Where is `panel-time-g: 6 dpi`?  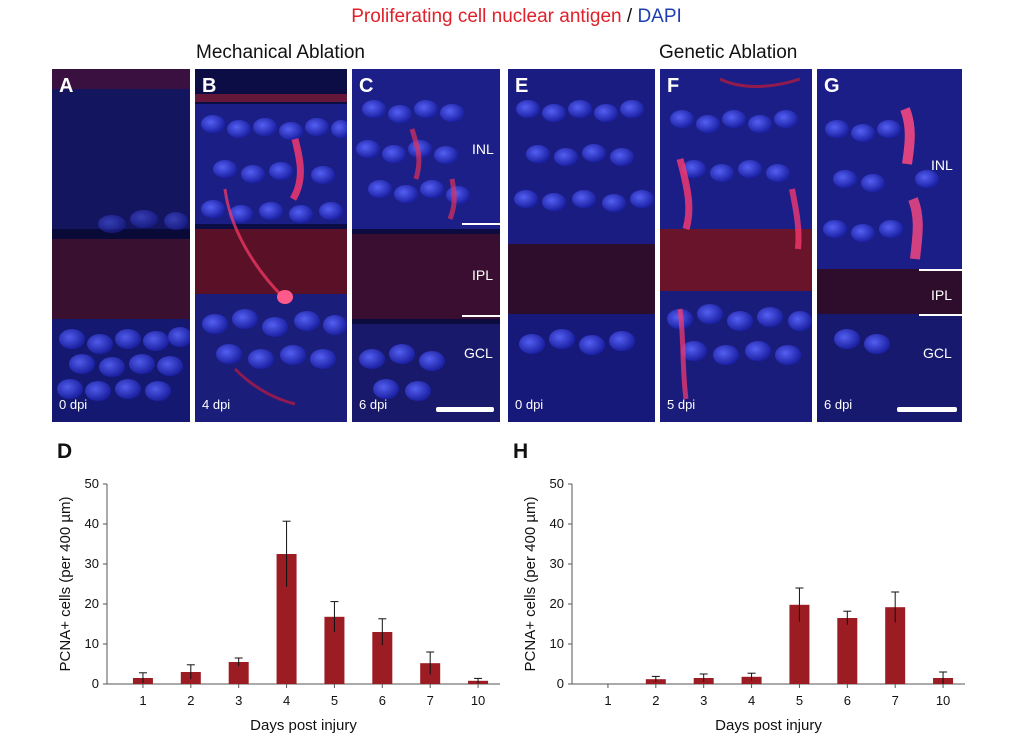 panel-time-g: 6 dpi is located at coordinates (838, 404).